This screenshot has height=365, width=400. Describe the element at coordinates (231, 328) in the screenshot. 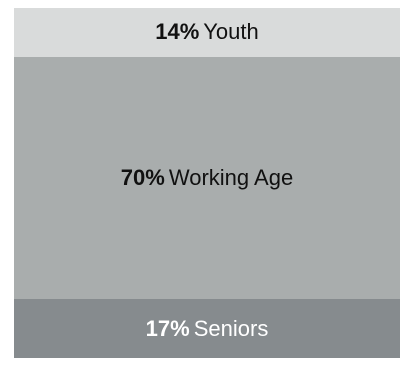

I see `segment-category-label: Seniors` at that location.